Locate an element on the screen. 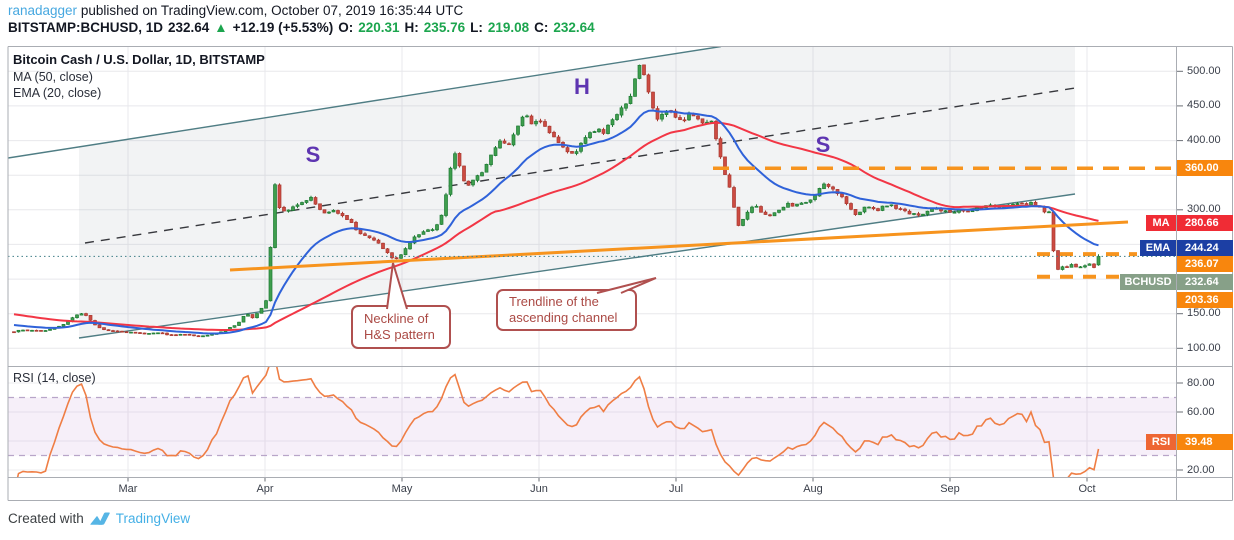 The width and height of the screenshot is (1234, 540). symbol-tag: BCHUSD is located at coordinates (1148, 282).